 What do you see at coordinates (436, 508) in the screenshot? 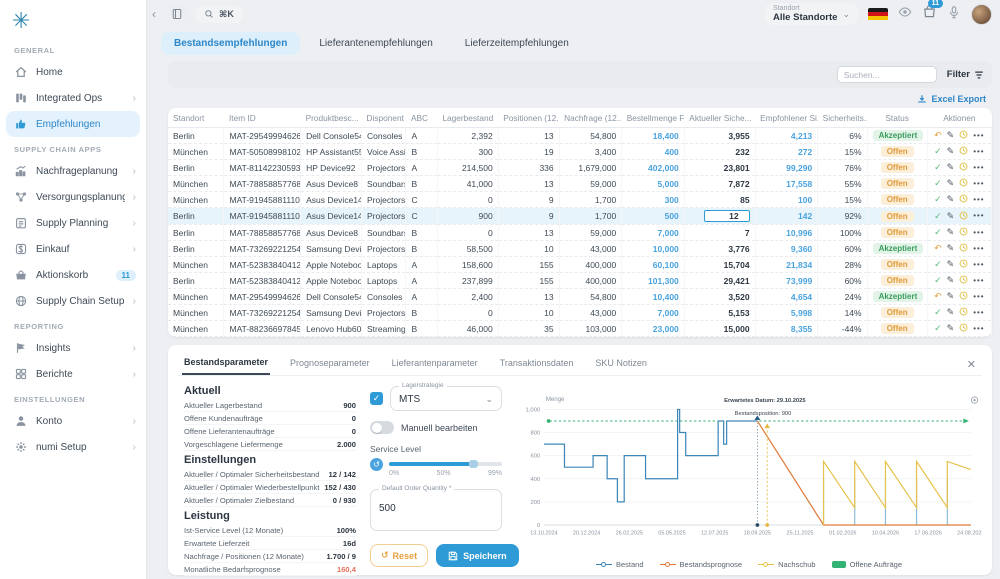
I see `order-quantity-input` at bounding box center [436, 508].